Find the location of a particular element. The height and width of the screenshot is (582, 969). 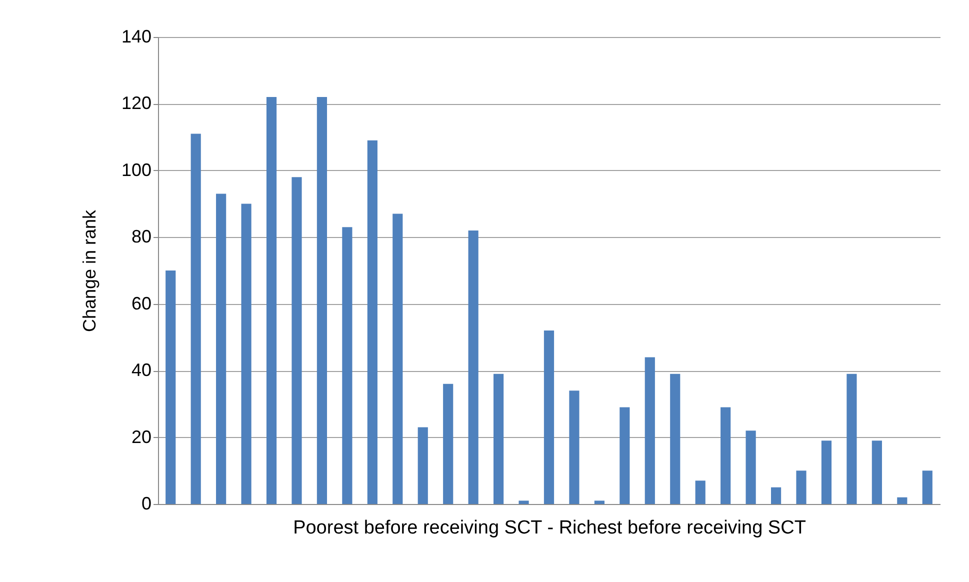

y-tick-label: 40 is located at coordinates (141, 370).